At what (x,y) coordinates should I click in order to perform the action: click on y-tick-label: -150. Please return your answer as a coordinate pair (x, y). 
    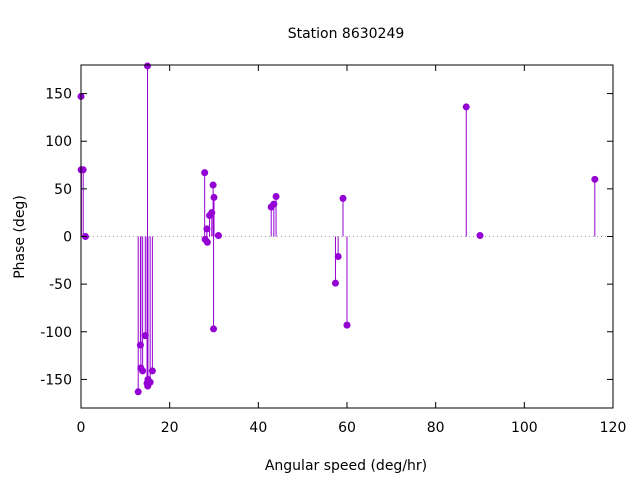
    Looking at the image, I should click on (56, 380).